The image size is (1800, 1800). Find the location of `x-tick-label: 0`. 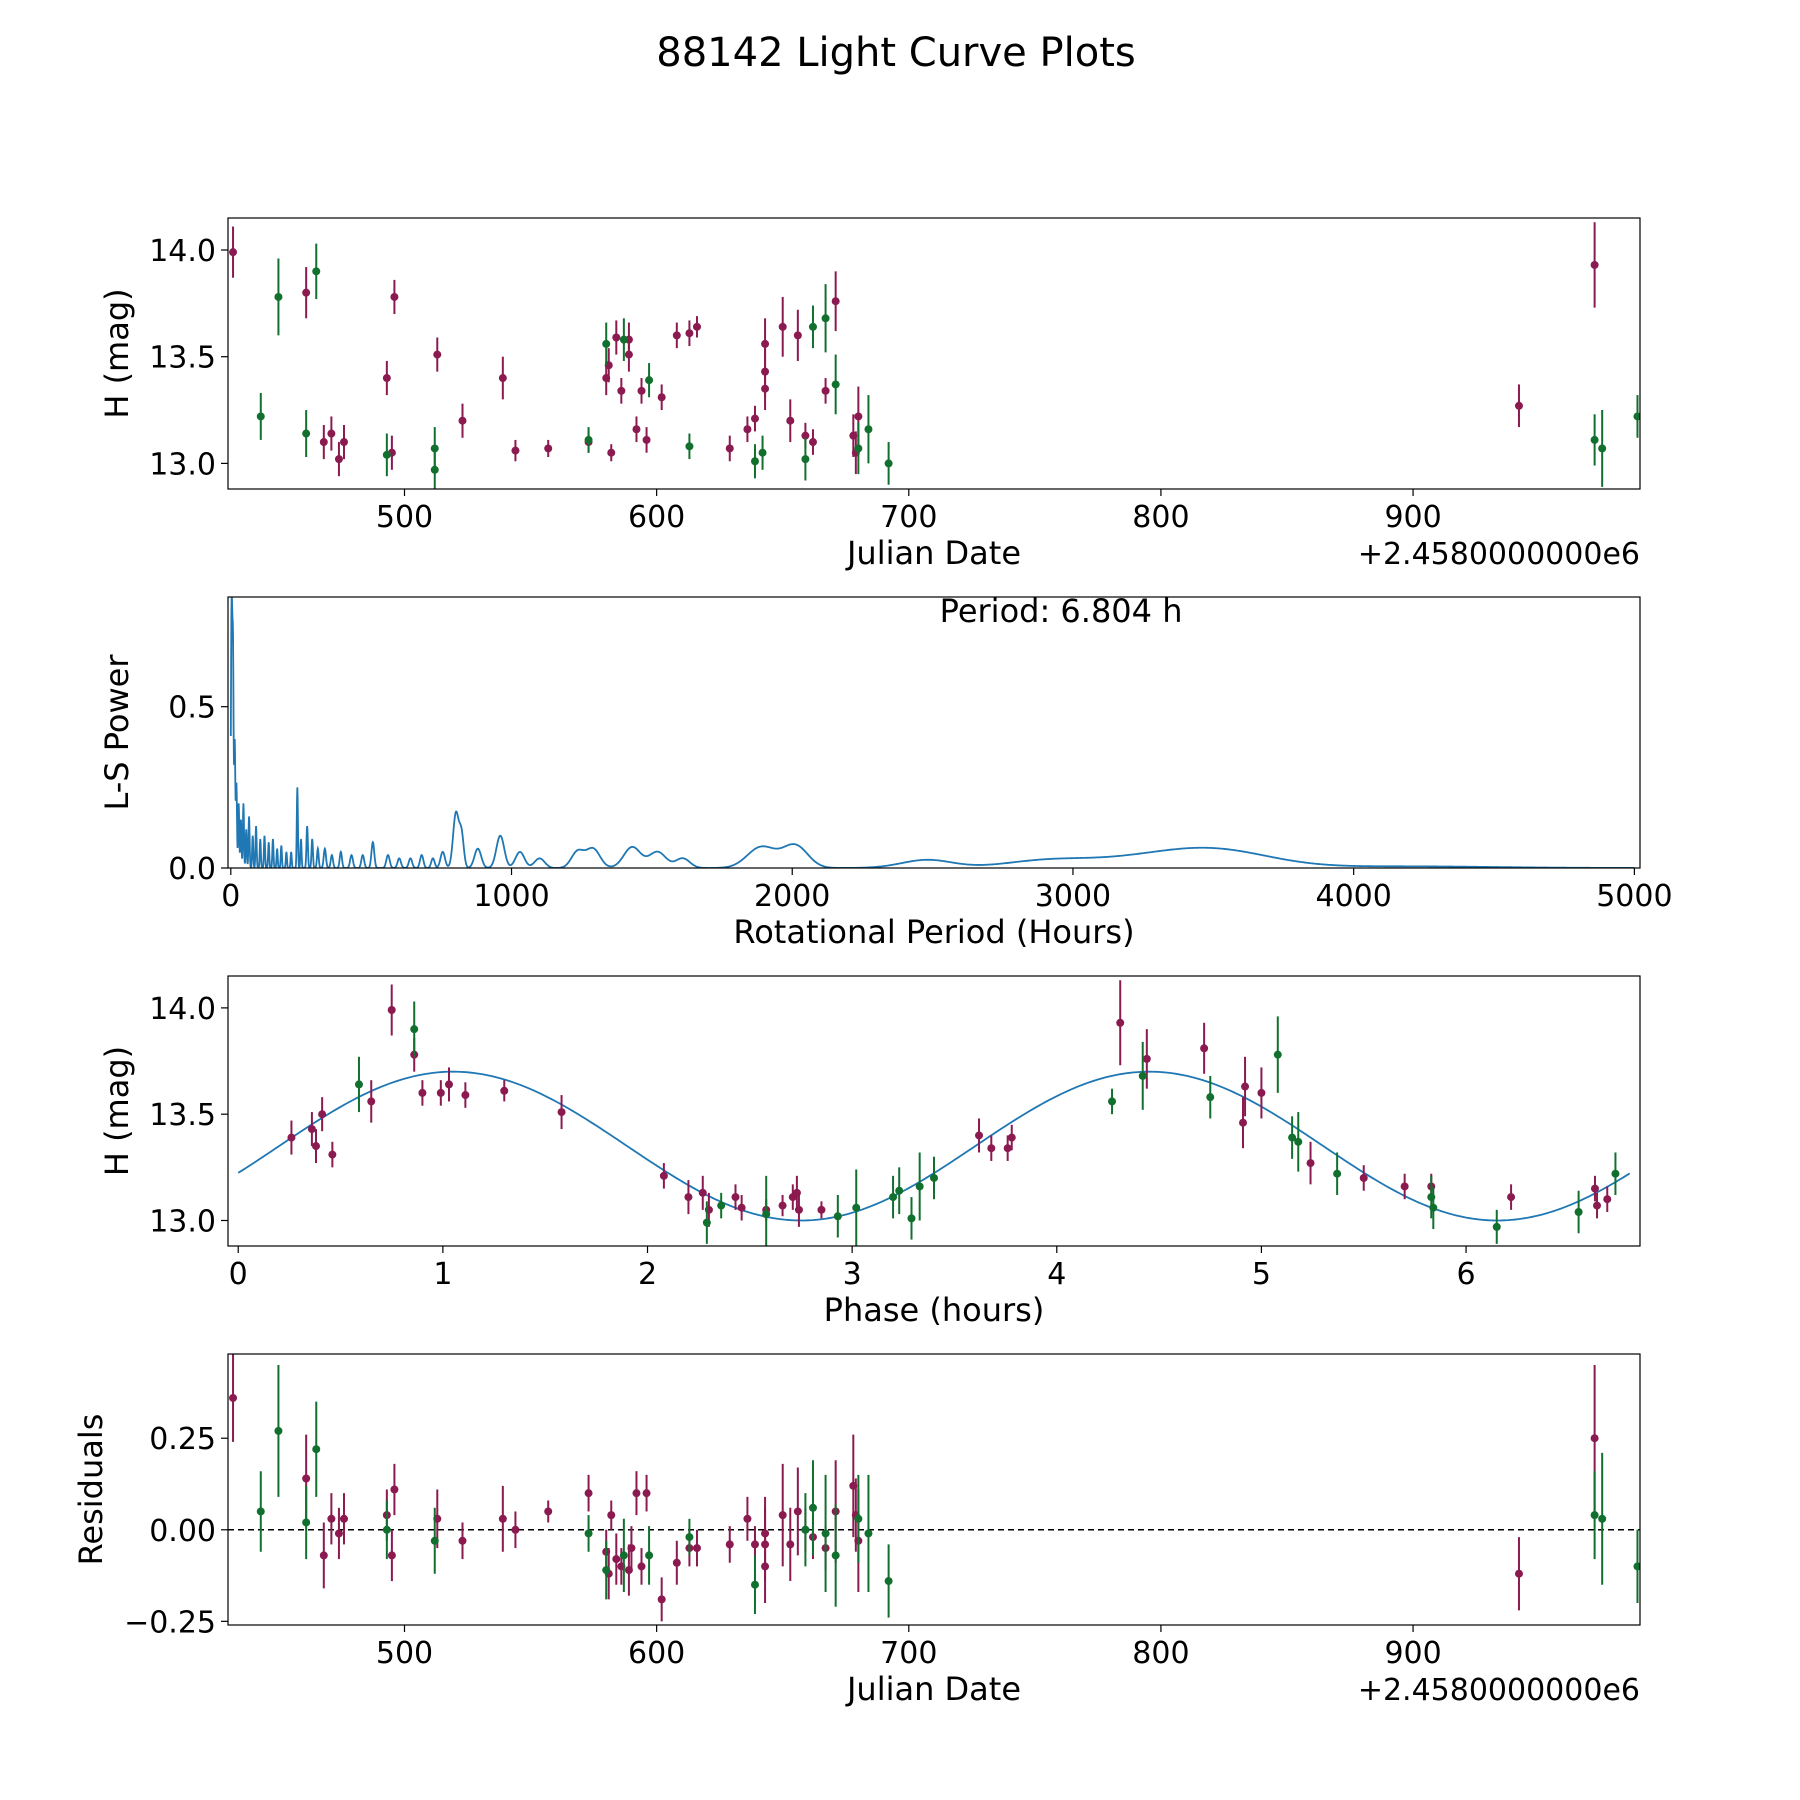

x-tick-label: 0 is located at coordinates (230, 896).